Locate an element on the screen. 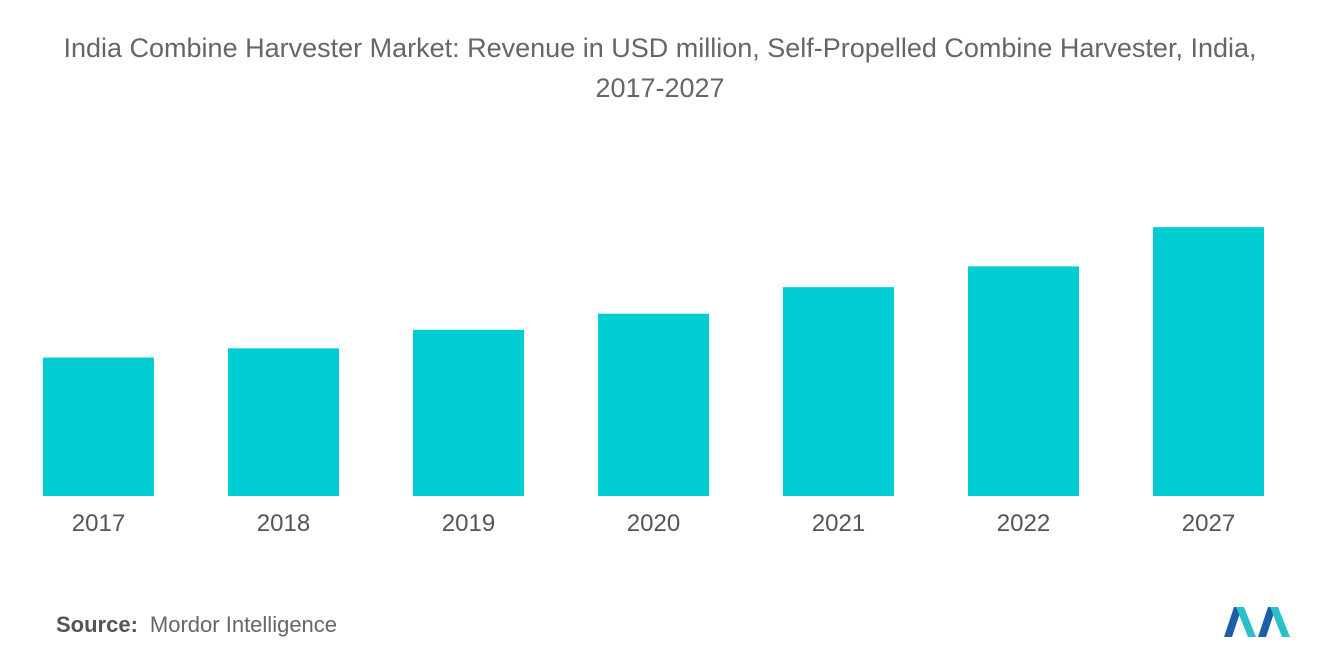 Image resolution: width=1320 pixels, height=665 pixels. source-label: Source: is located at coordinates (97, 624).